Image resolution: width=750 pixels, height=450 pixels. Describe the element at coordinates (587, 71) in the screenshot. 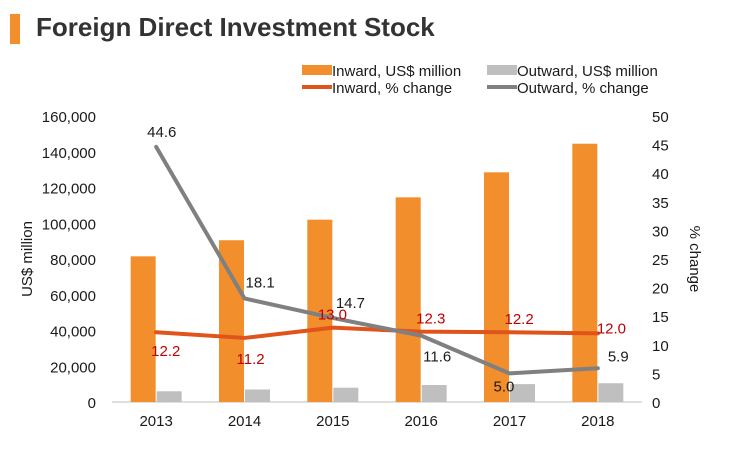

I see `legend-outward-bar-label: Outward, US$ million` at that location.